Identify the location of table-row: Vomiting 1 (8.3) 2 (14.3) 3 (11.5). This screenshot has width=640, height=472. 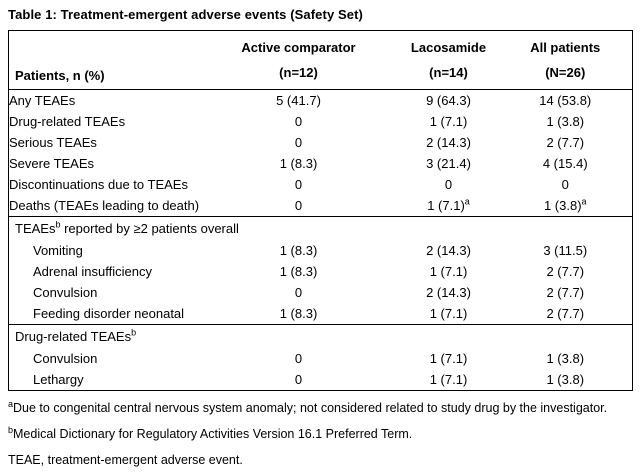
(321, 250).